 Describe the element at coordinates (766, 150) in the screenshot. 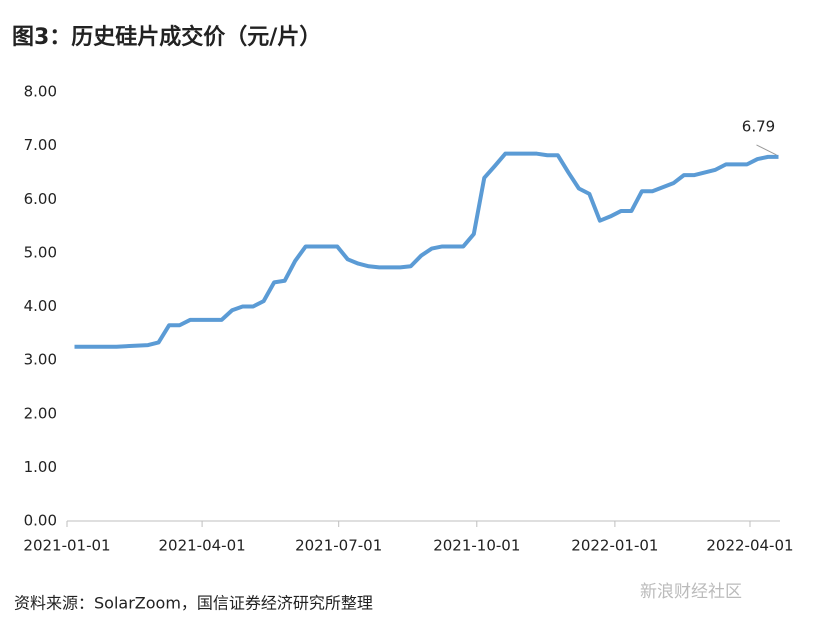

I see `leader-line` at that location.